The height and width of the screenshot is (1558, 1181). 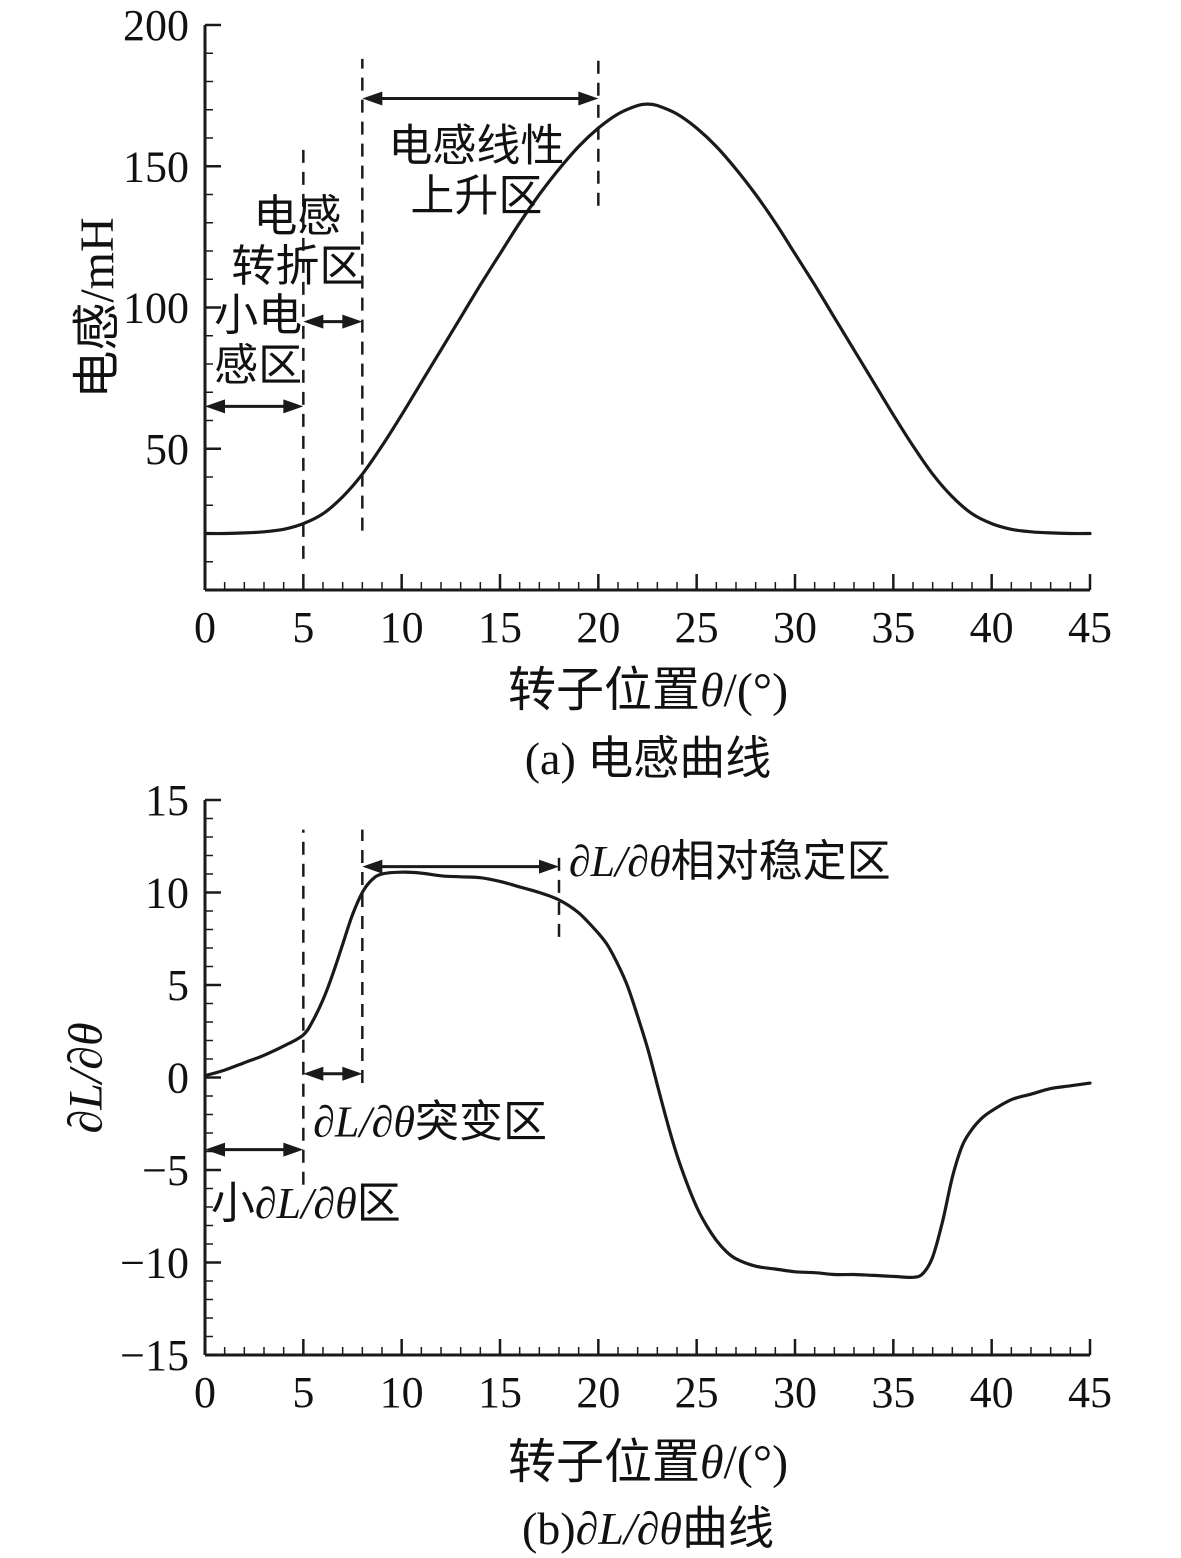 What do you see at coordinates (156, 166) in the screenshot?
I see `y-tick-label: 150` at bounding box center [156, 166].